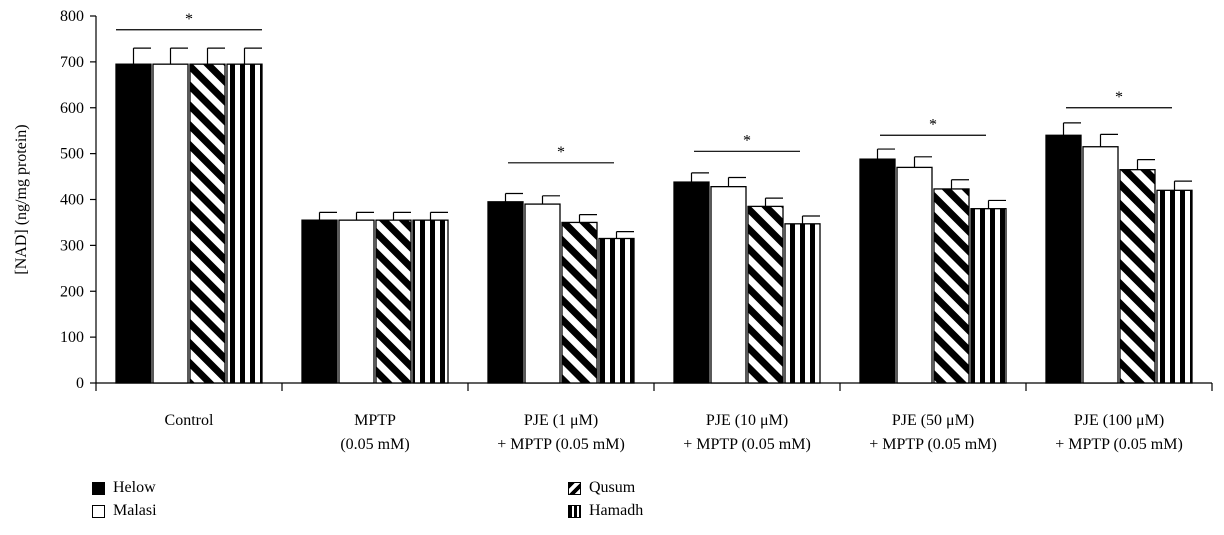 The width and height of the screenshot is (1224, 535). What do you see at coordinates (1119, 420) in the screenshot?
I see `category-label: PJE (100 μM)` at bounding box center [1119, 420].